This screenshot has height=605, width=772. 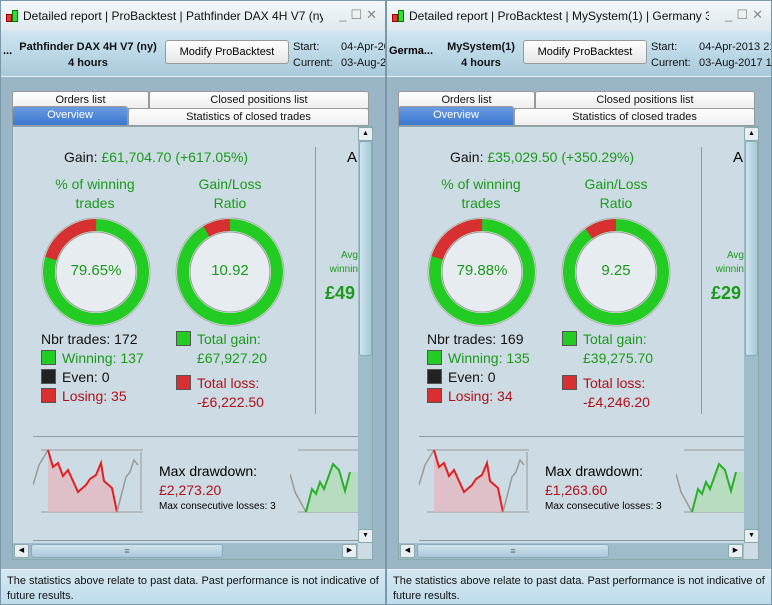 What do you see at coordinates (594, 471) in the screenshot?
I see `max-drawdown-label: Max drawdown:` at bounding box center [594, 471].